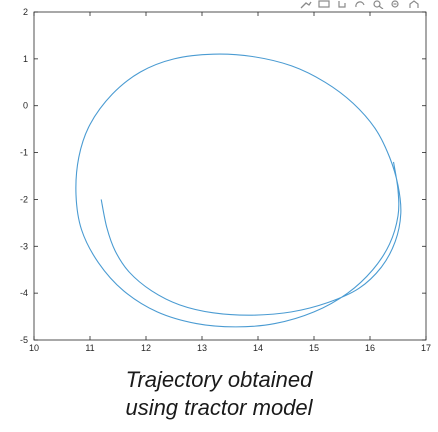 Image resolution: width=438 pixels, height=432 pixels. What do you see at coordinates (414, 4) in the screenshot?
I see `home-icon` at bounding box center [414, 4].